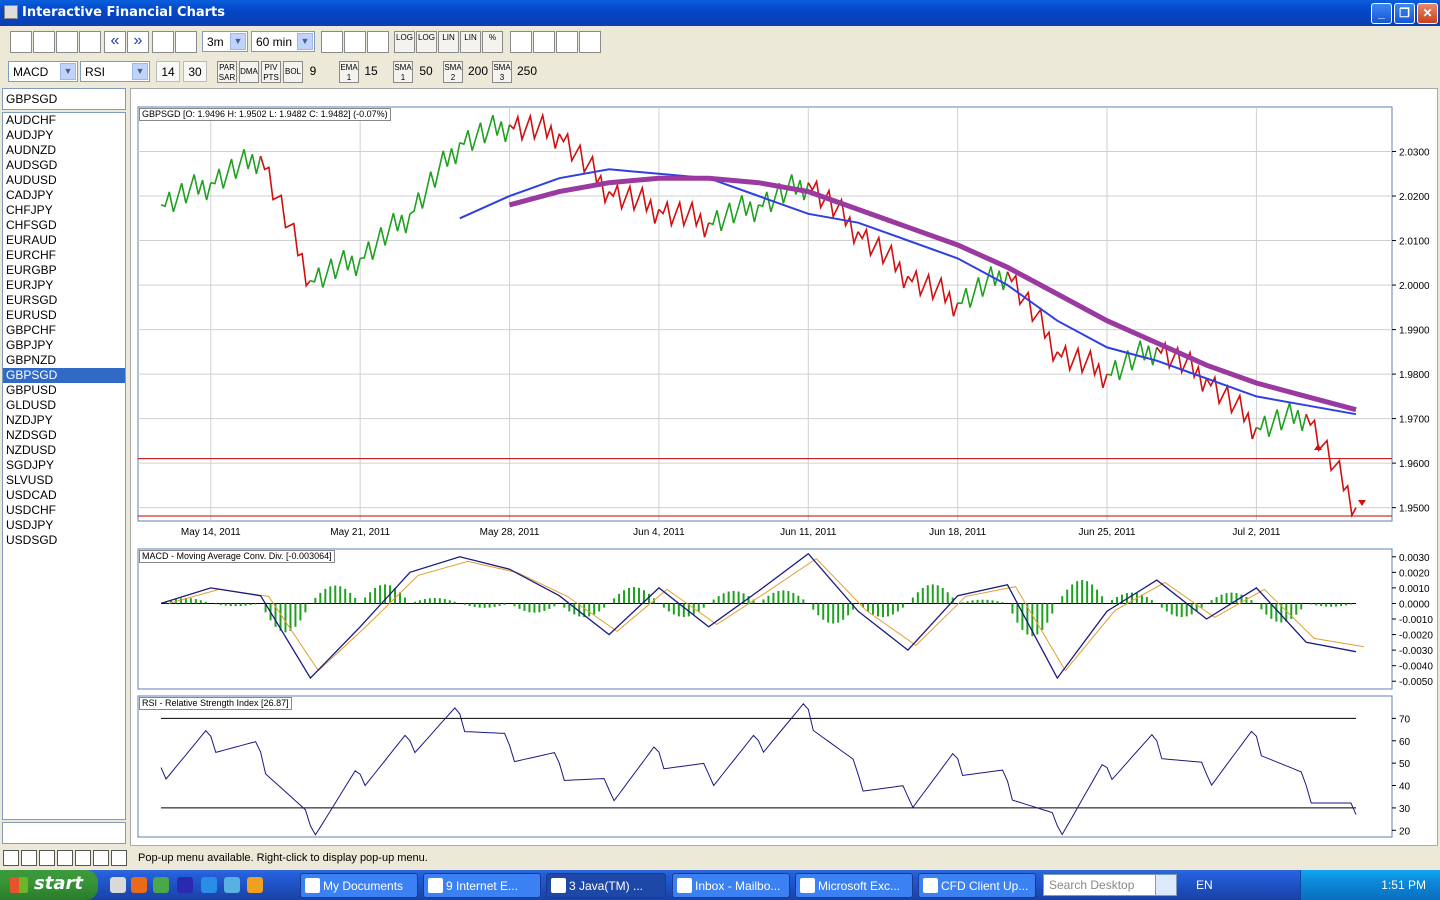  What do you see at coordinates (31, 225) in the screenshot?
I see `symbol-item: CHFSGD` at bounding box center [31, 225].